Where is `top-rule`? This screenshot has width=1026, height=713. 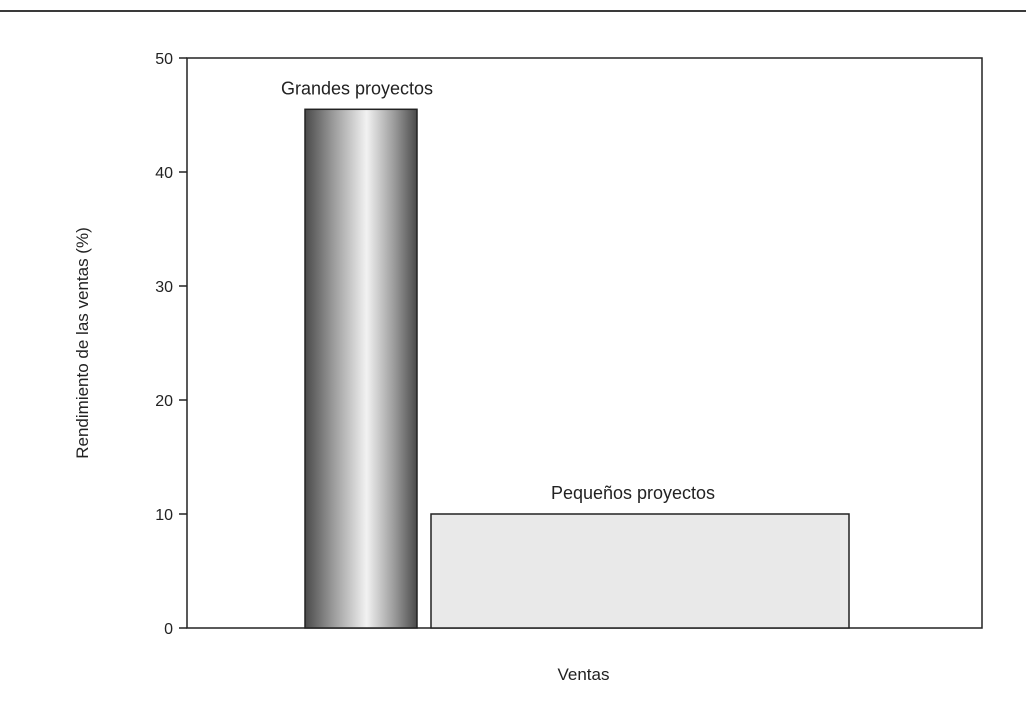 top-rule is located at coordinates (513, 11).